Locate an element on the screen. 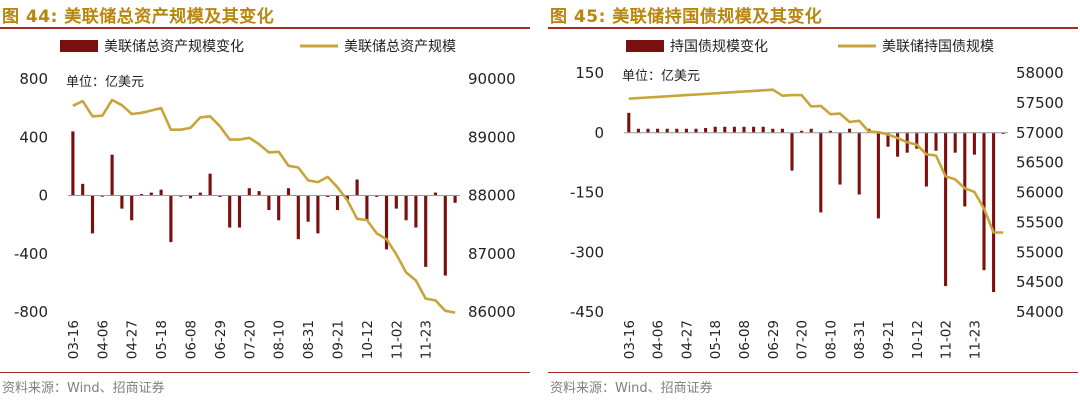 The width and height of the screenshot is (1080, 401). right-axis-tick-label: 58000 is located at coordinates (1040, 73).